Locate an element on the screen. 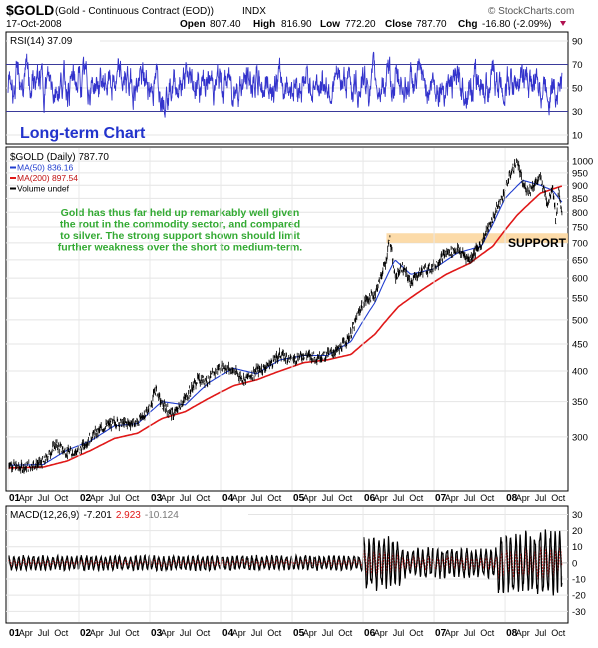 The width and height of the screenshot is (598, 648). low-value: 772.20 is located at coordinates (360, 24).